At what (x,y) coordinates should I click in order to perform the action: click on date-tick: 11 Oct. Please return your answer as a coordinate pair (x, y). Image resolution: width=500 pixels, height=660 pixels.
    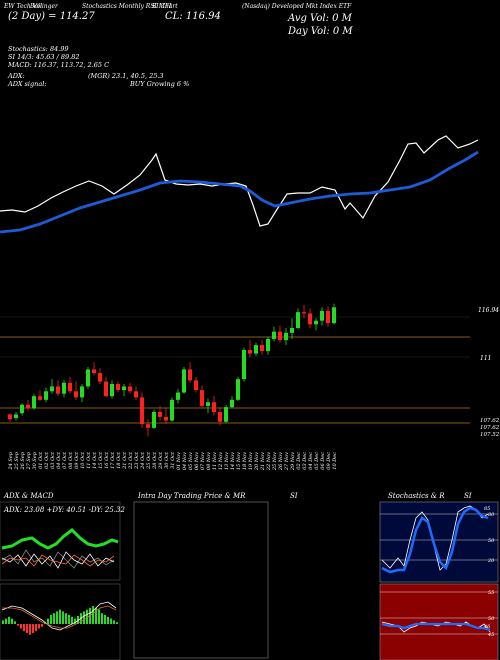
    Looking at the image, I should click on (89, 460).